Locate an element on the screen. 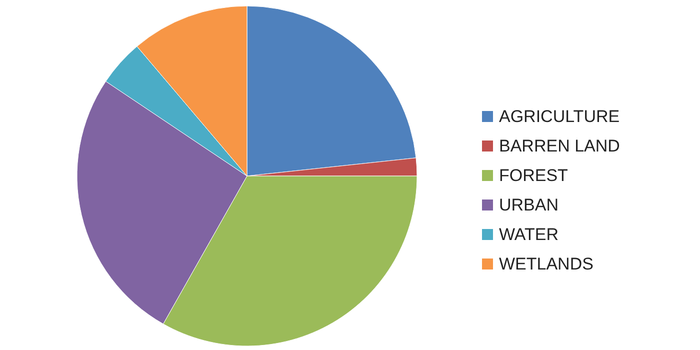 The width and height of the screenshot is (700, 350). legend-label: AGRICULTURE is located at coordinates (559, 116).